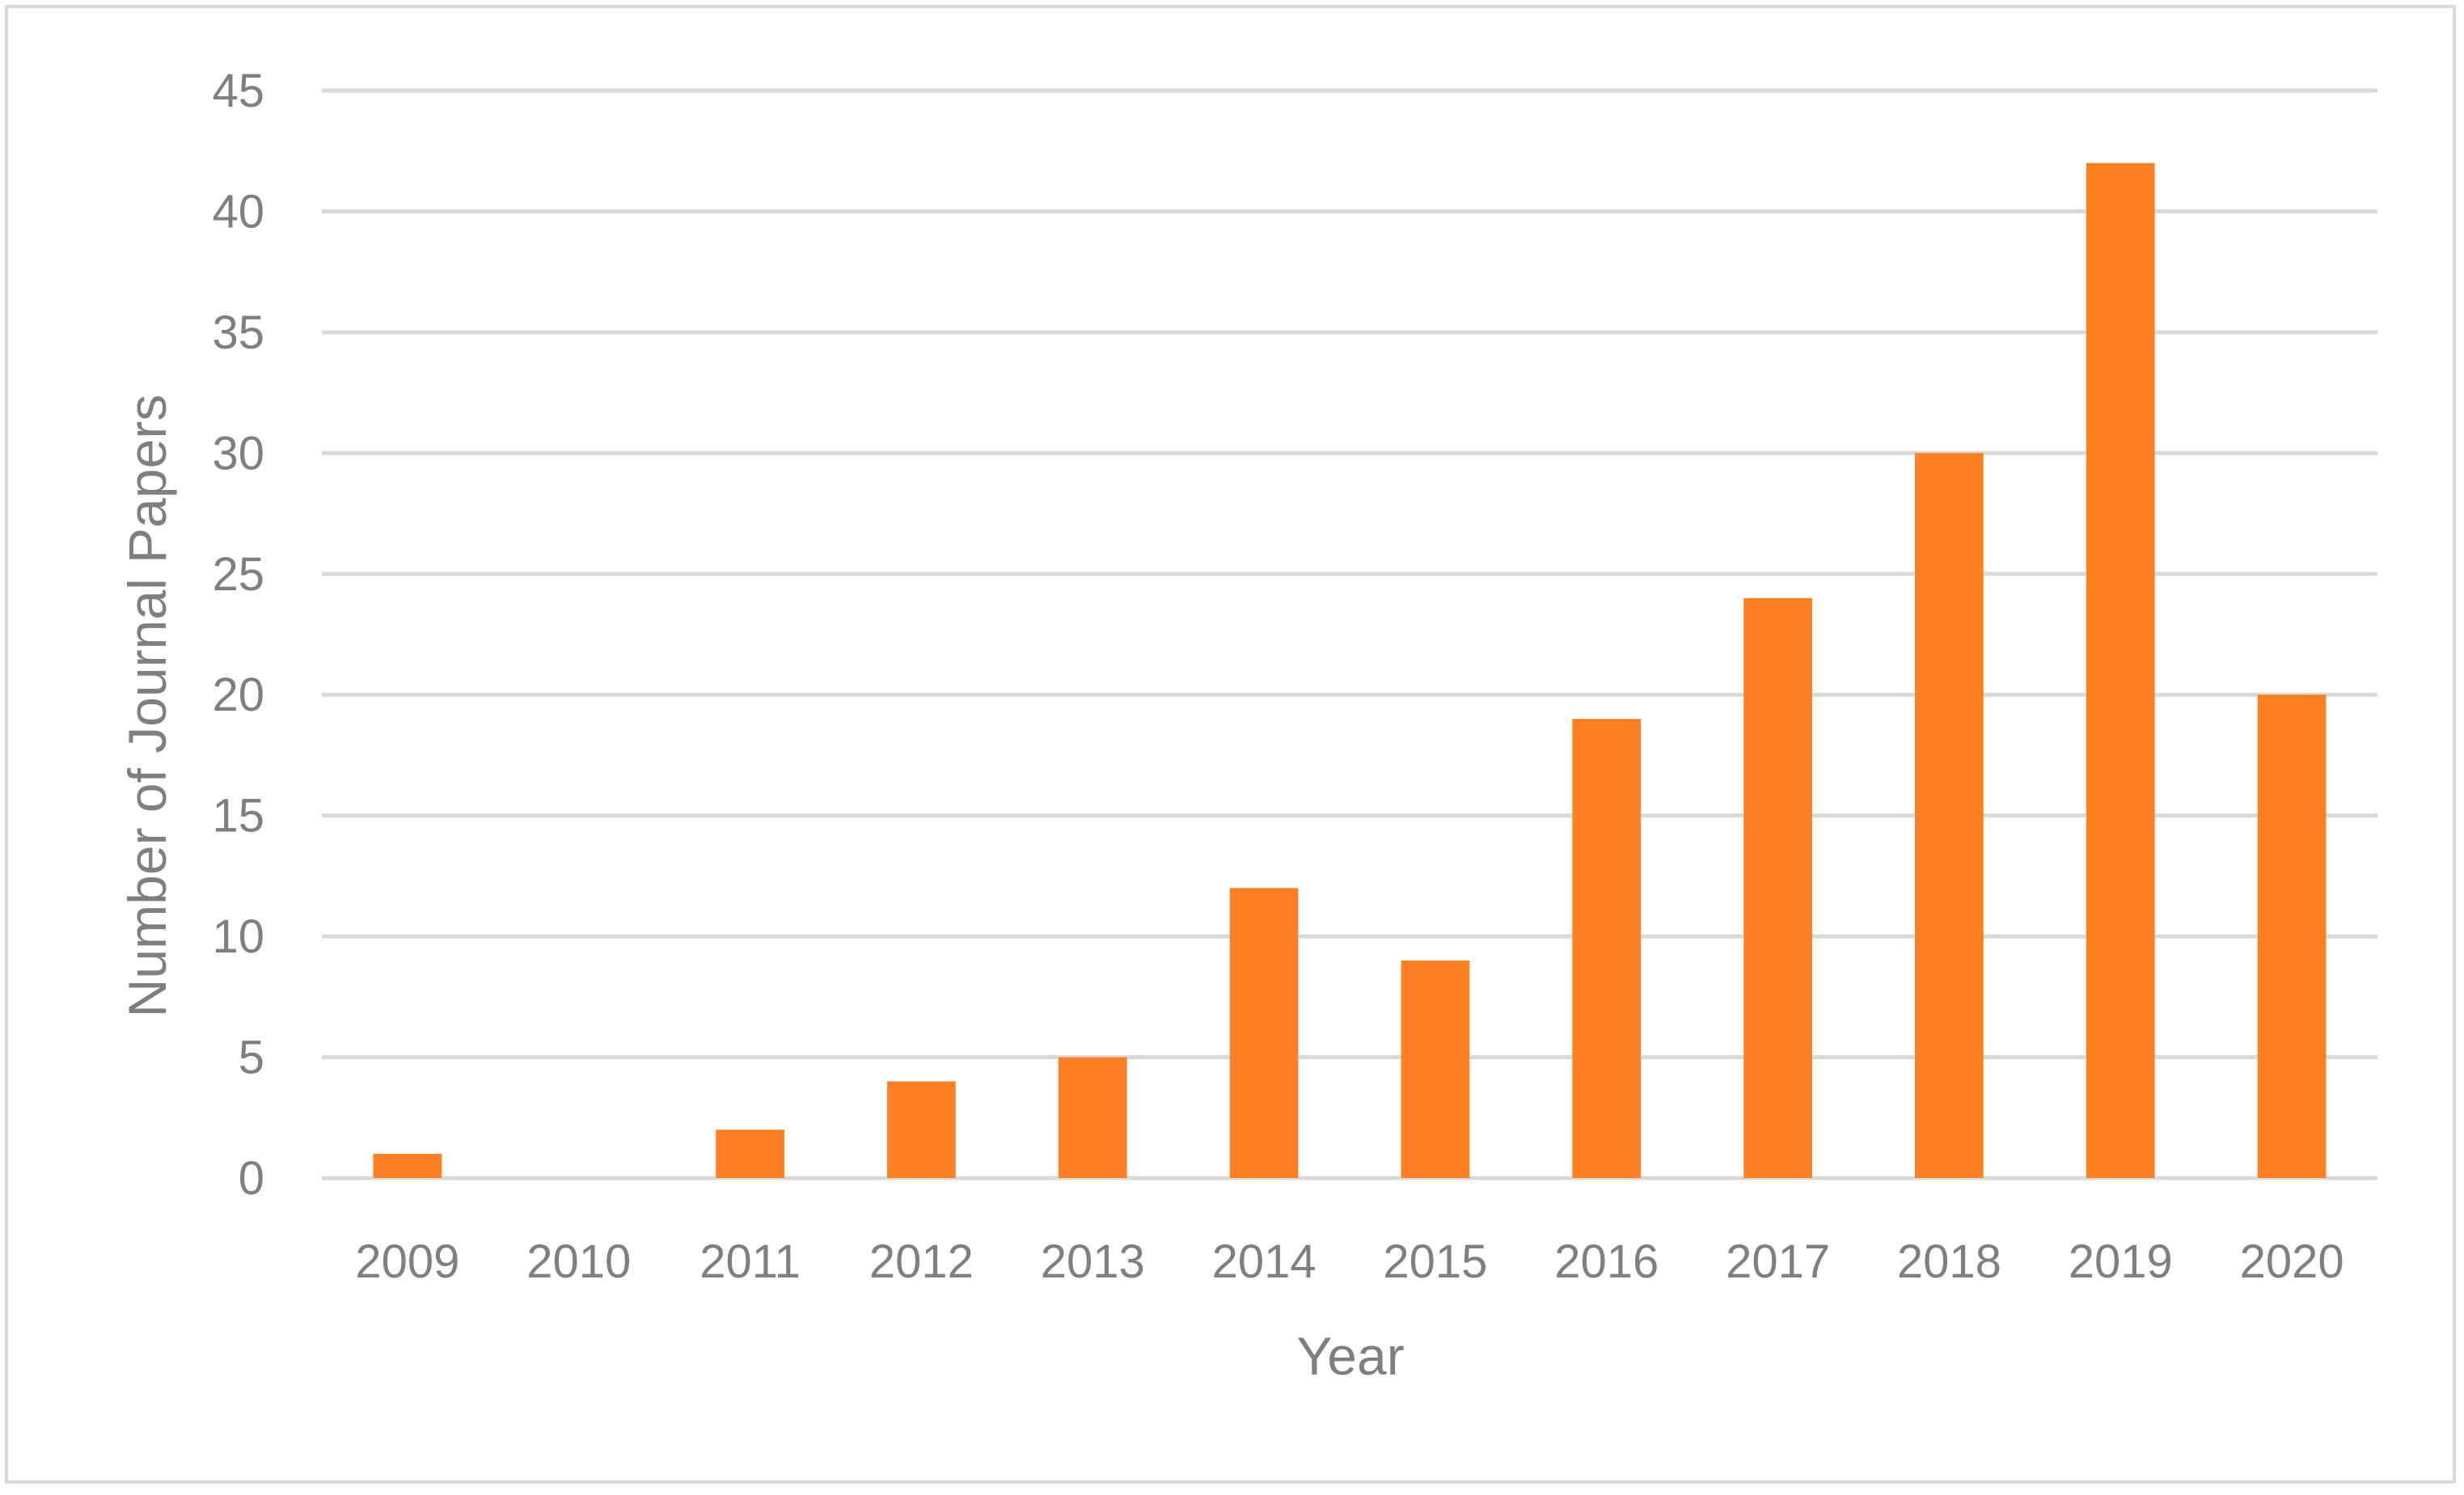 Image resolution: width=2464 pixels, height=1495 pixels. What do you see at coordinates (251, 1178) in the screenshot?
I see `y-tick-label: 0` at bounding box center [251, 1178].